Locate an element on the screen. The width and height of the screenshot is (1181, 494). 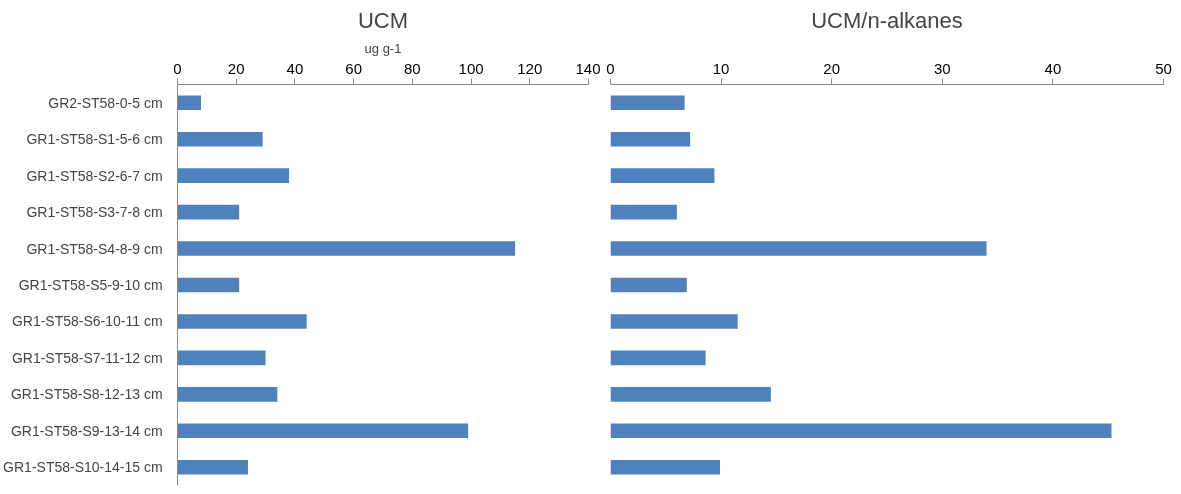
x-tick-label: 50 is located at coordinates (1163, 68).